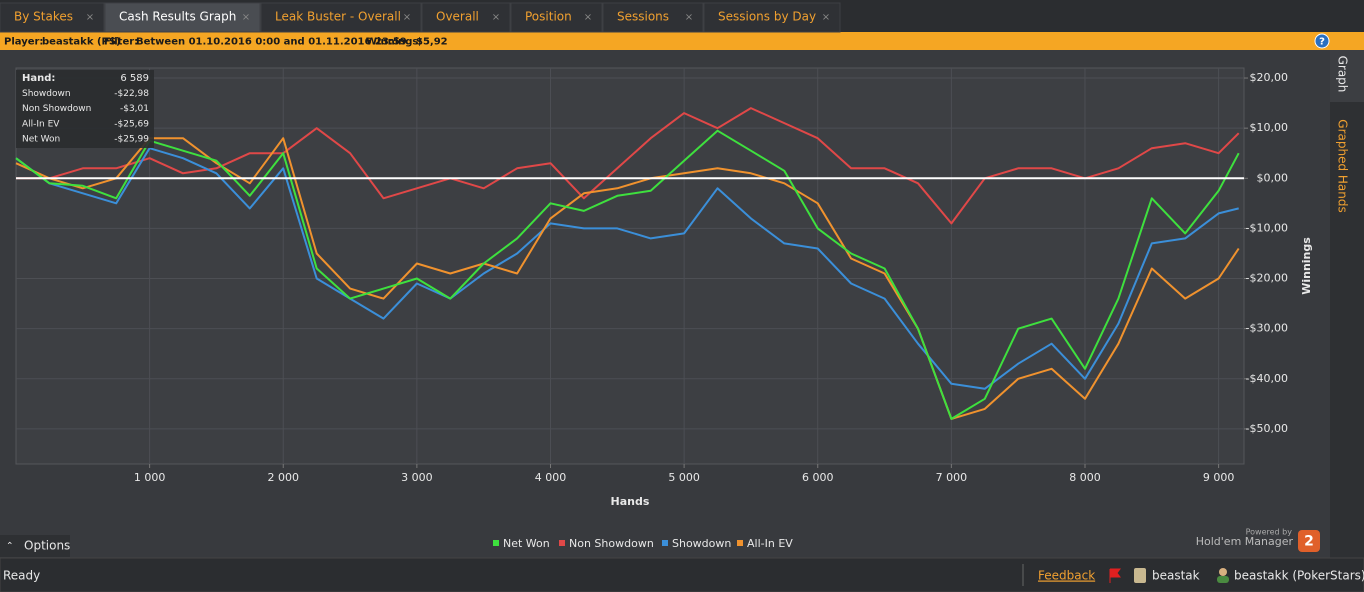  What do you see at coordinates (134, 109) in the screenshot?
I see `stats-value: -$3,01` at bounding box center [134, 109].